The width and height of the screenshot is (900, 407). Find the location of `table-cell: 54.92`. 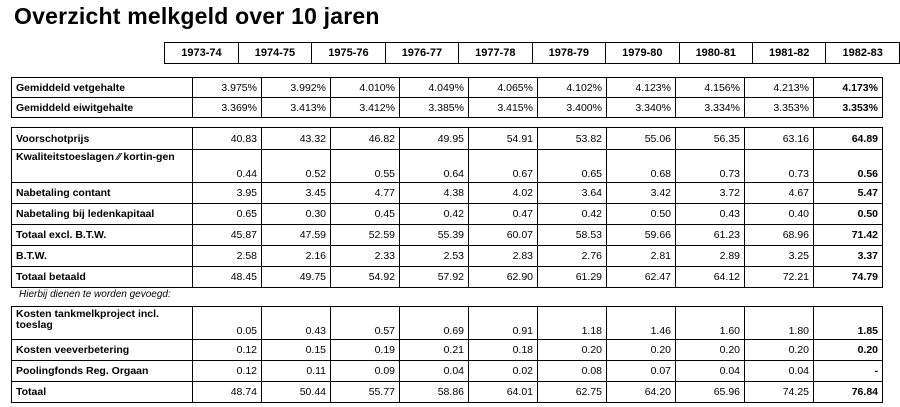

table-cell: 54.92 is located at coordinates (365, 277).